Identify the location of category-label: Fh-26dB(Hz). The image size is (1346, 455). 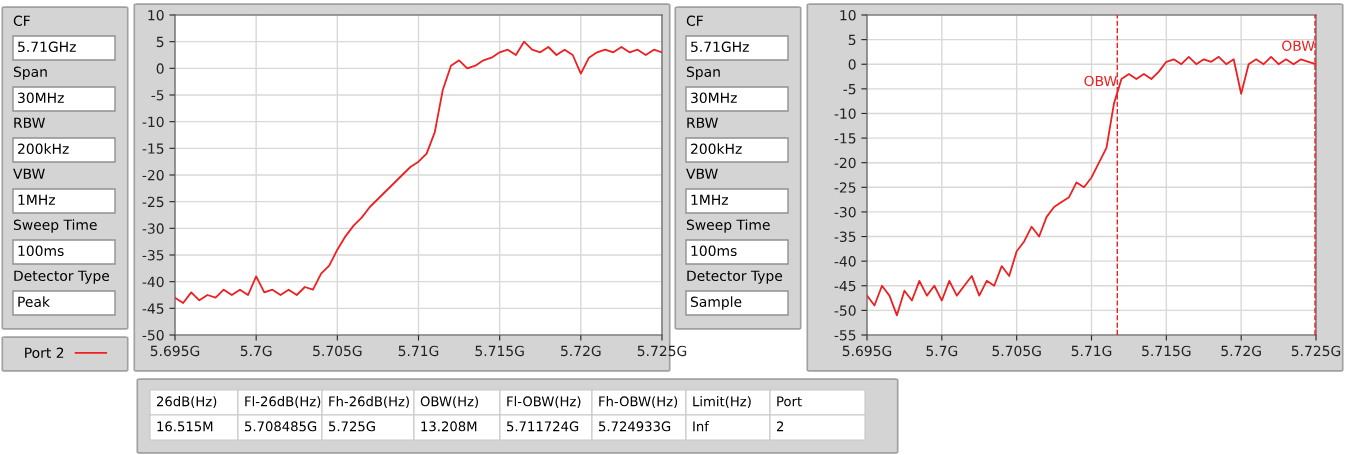
(369, 402).